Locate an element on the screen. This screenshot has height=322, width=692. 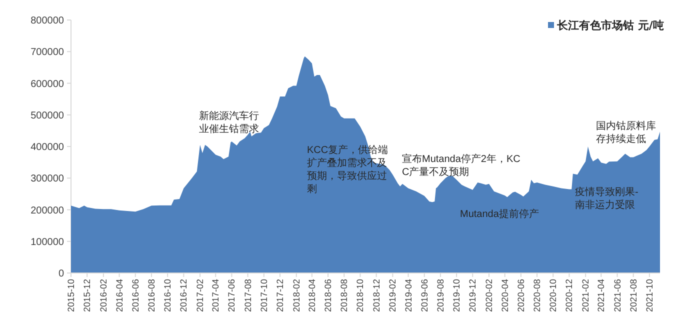
x-tick-label: 2019-12 is located at coordinates (473, 295).